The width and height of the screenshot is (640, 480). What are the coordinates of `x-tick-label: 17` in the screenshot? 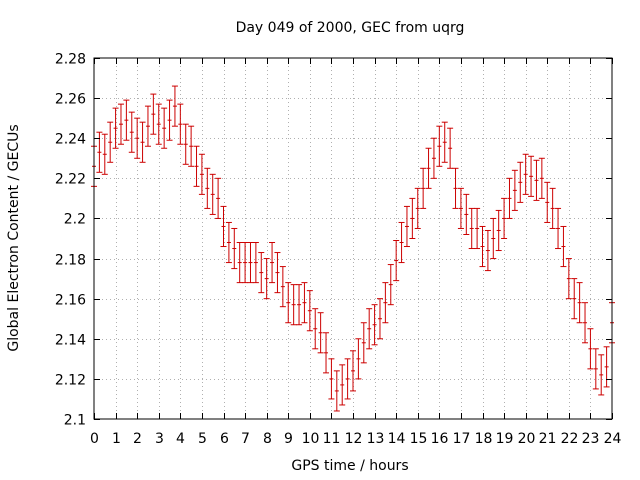 It's located at (462, 439).